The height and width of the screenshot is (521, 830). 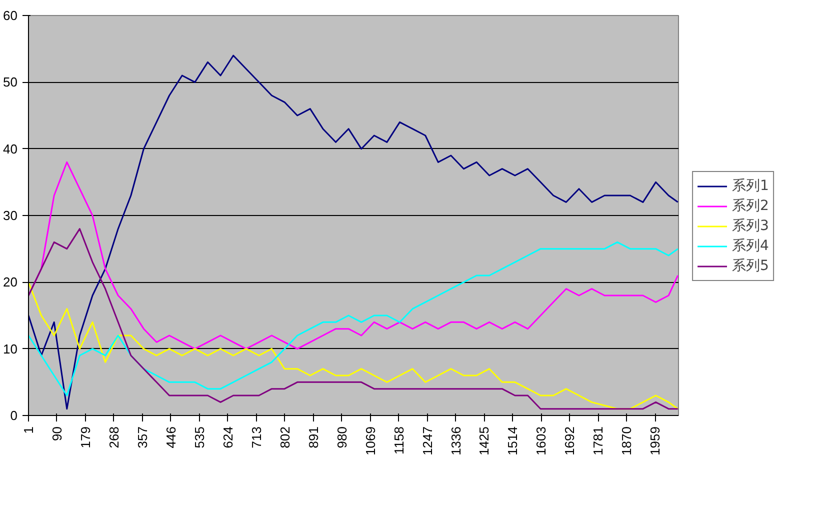 I want to click on x-tick-label: 1336, so click(x=456, y=441).